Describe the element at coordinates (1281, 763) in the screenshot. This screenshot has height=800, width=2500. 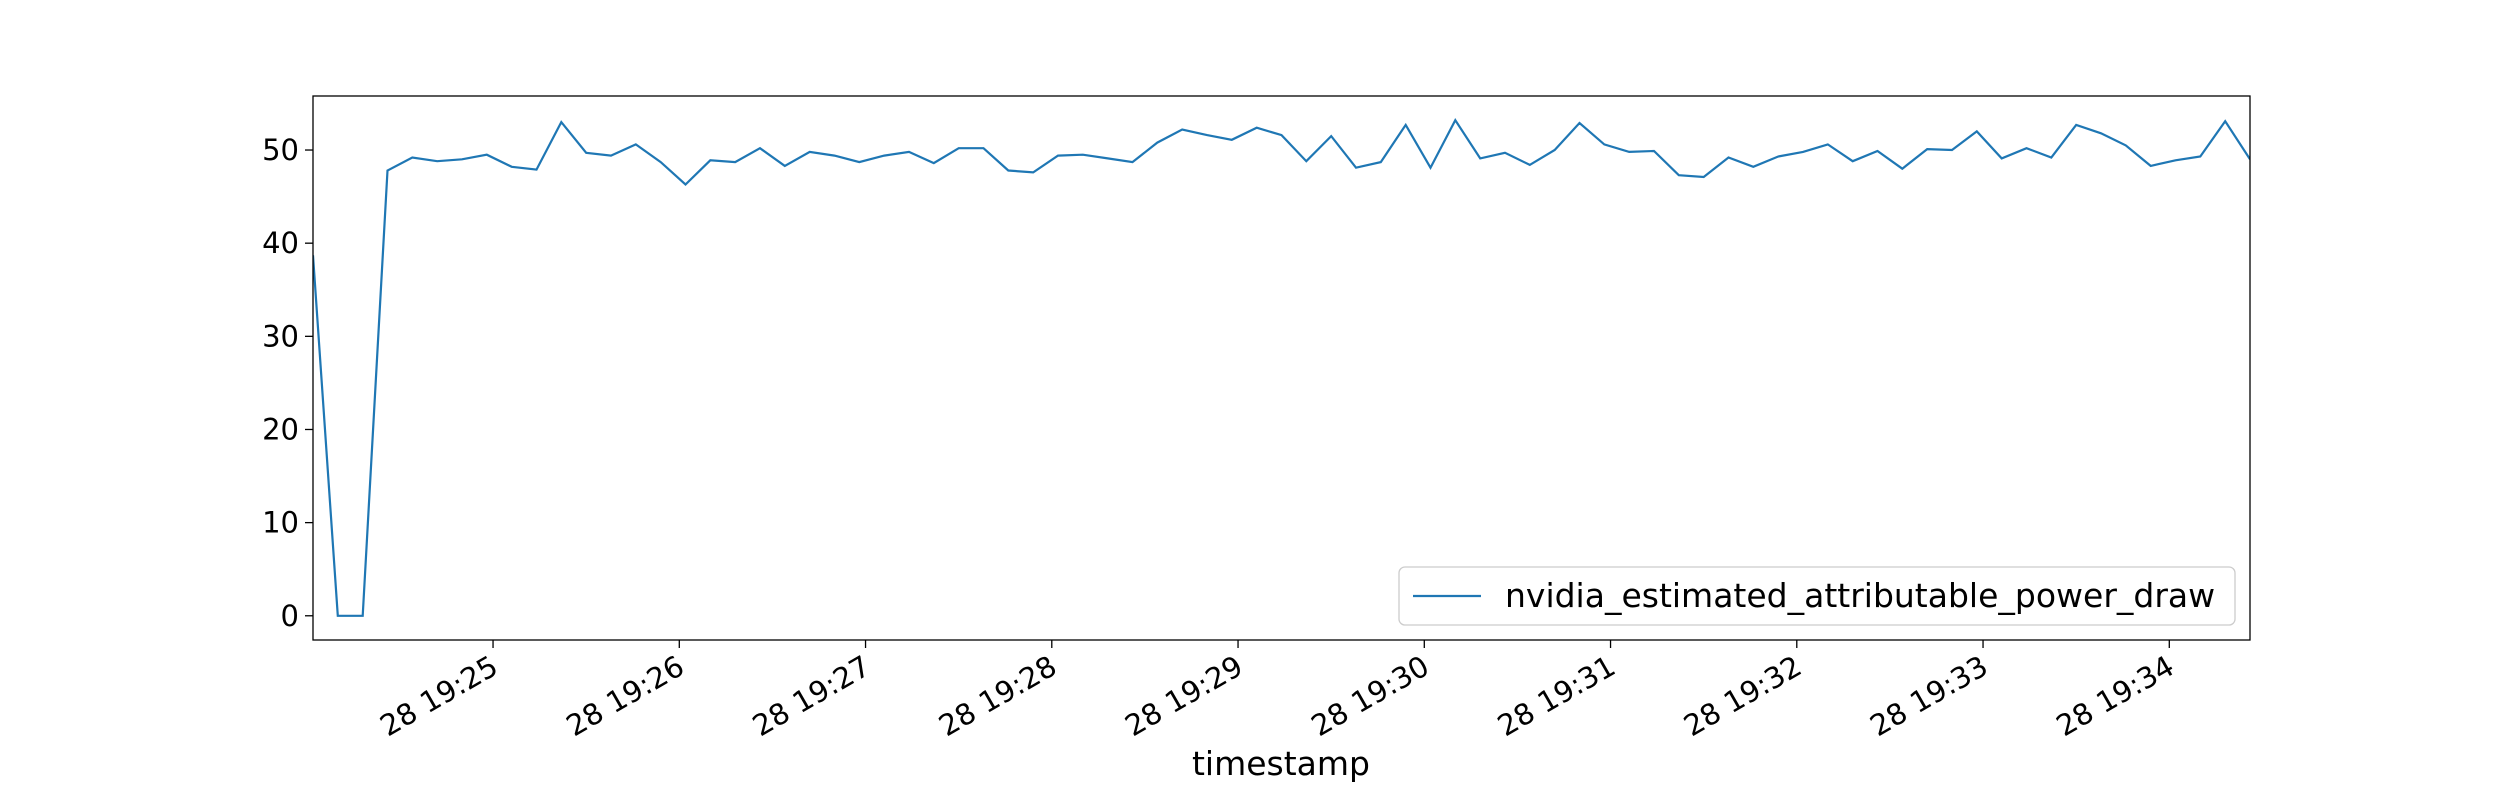
I see `x-axis-label: timestamp` at that location.